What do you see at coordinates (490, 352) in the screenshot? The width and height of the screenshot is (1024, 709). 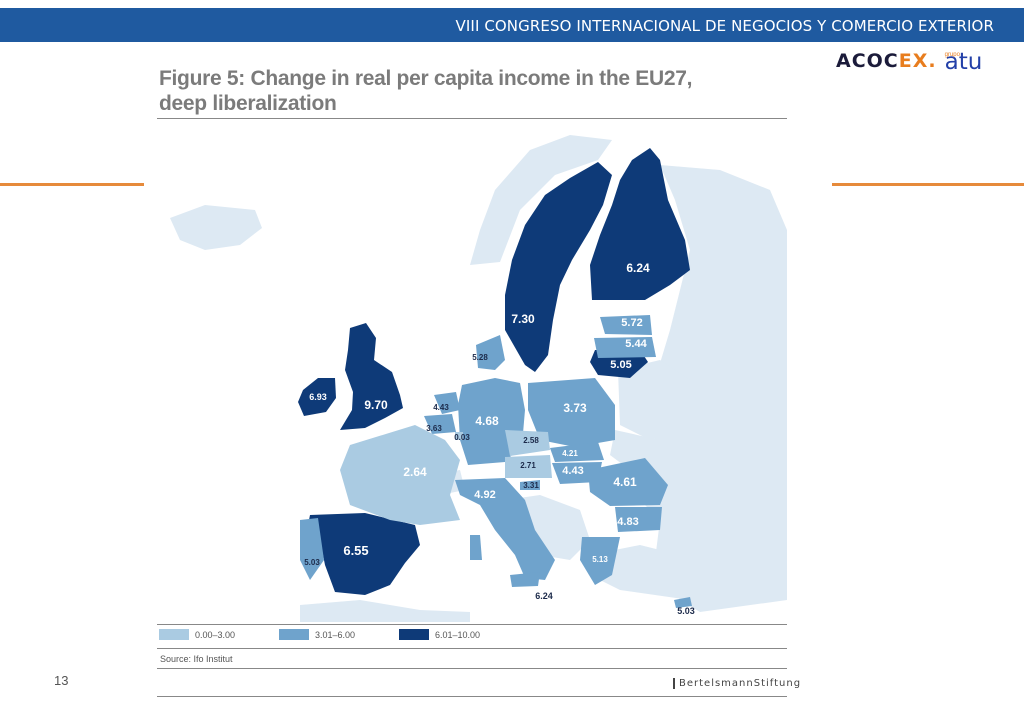 I see `denmark-shape` at bounding box center [490, 352].